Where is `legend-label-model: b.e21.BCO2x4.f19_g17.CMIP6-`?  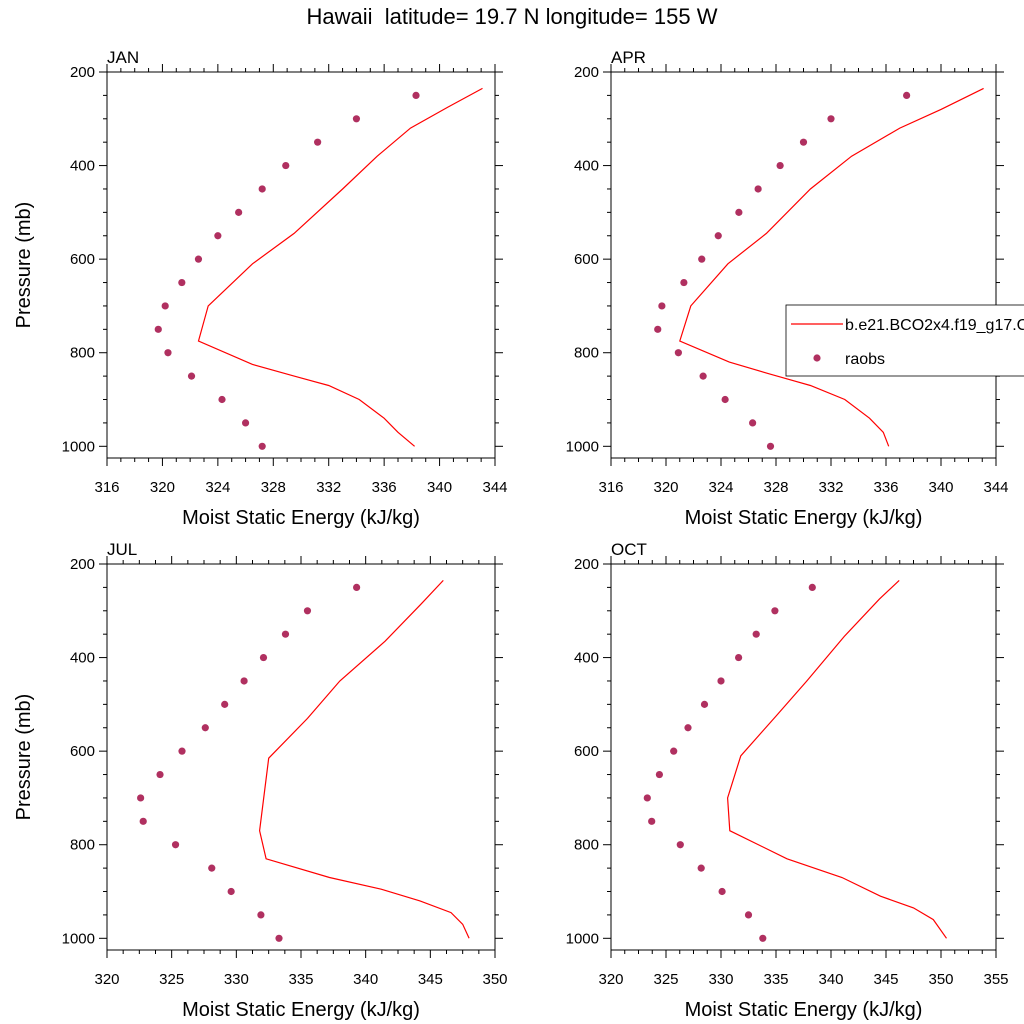
legend-label-model: b.e21.BCO2x4.f19_g17.CMIP6- is located at coordinates (934, 325).